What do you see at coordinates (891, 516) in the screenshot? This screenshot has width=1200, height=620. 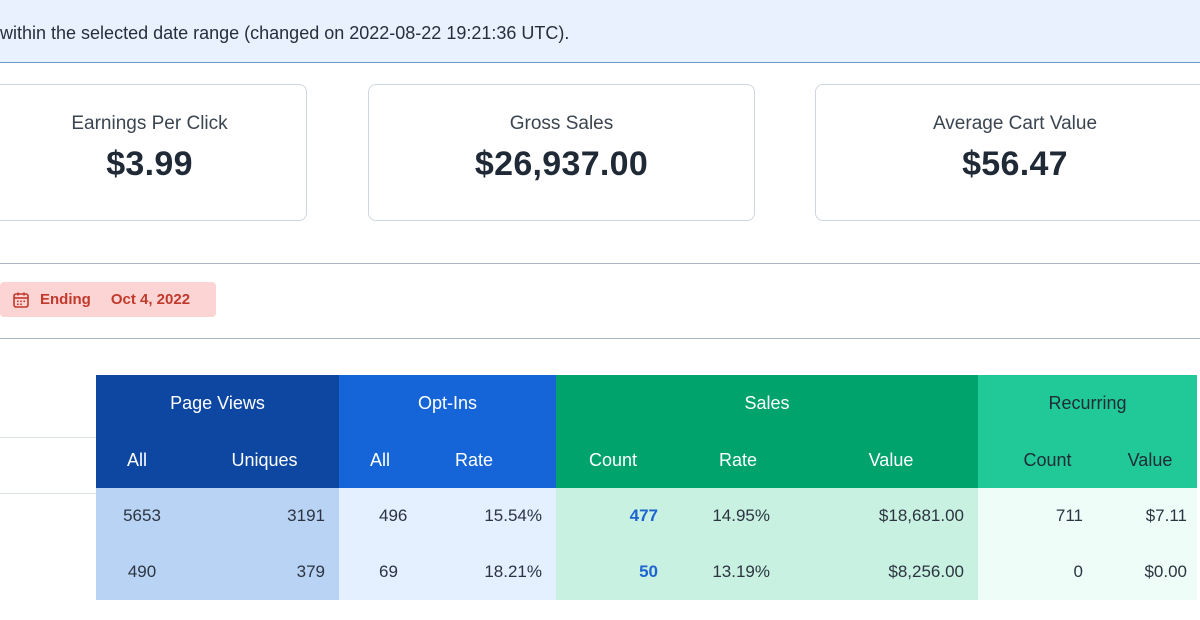 I see `cell-sales-value: $18,681.00` at bounding box center [891, 516].